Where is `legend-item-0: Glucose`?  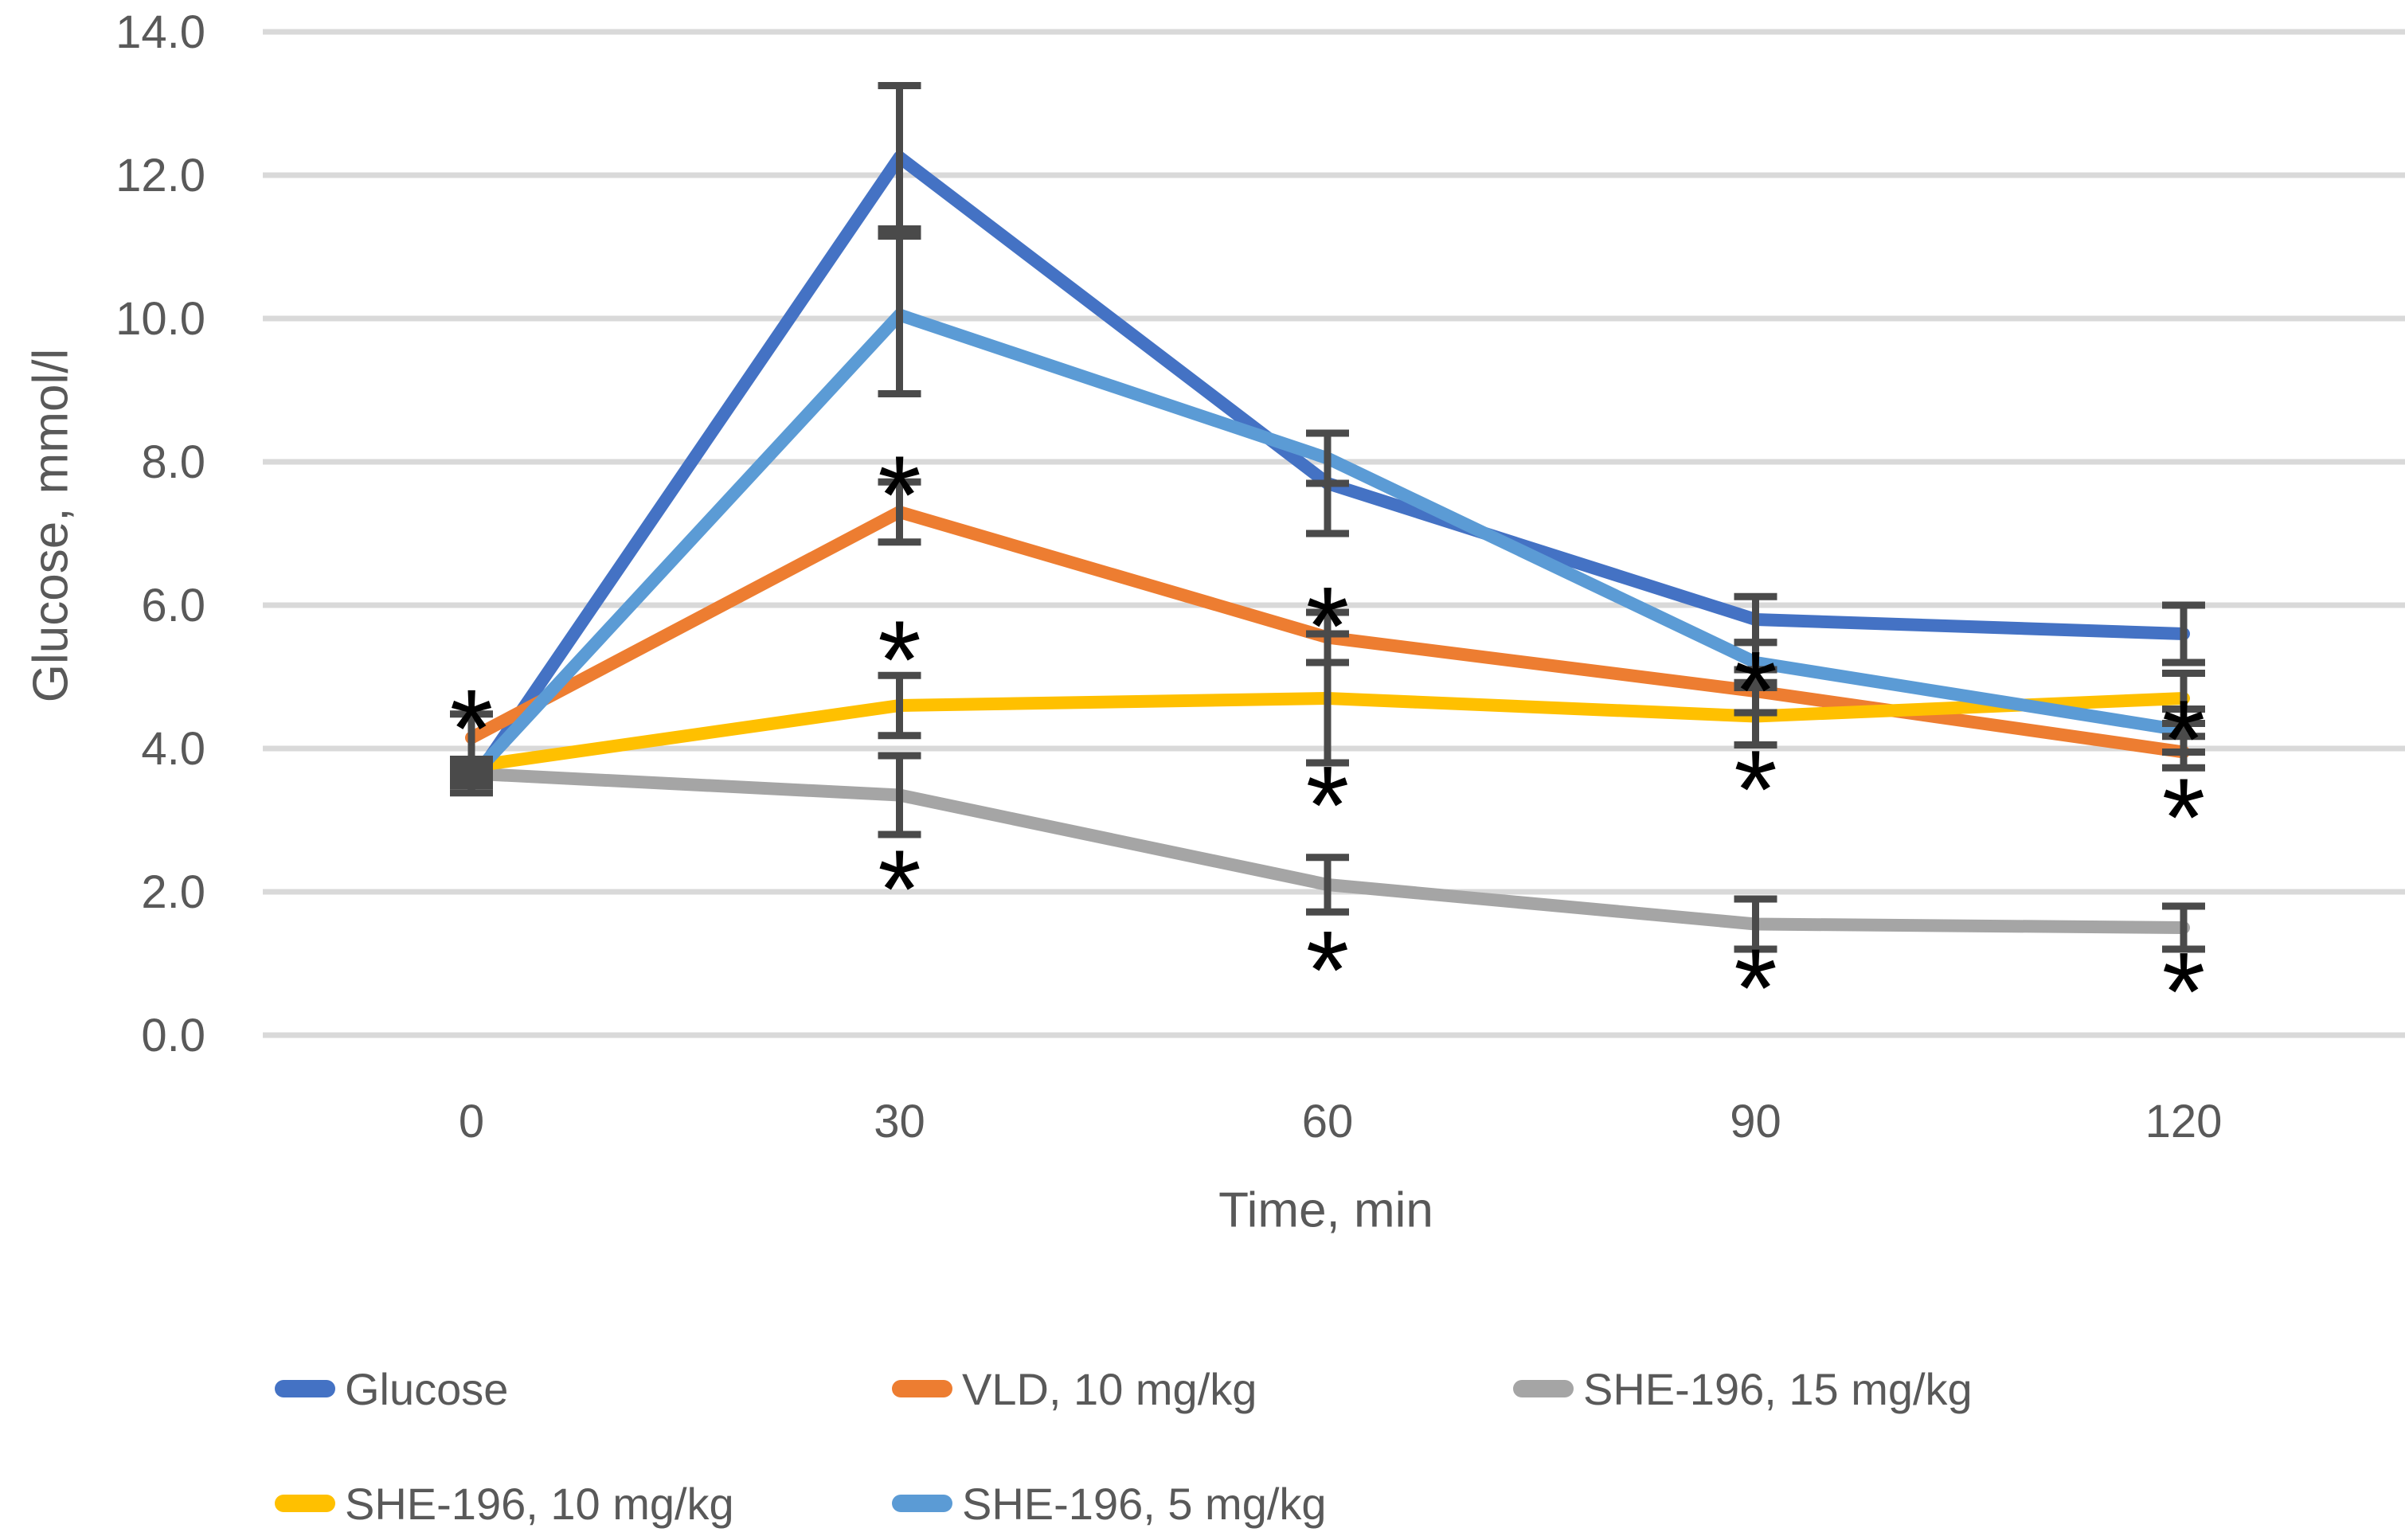 legend-item-0: Glucose is located at coordinates (391, 1388).